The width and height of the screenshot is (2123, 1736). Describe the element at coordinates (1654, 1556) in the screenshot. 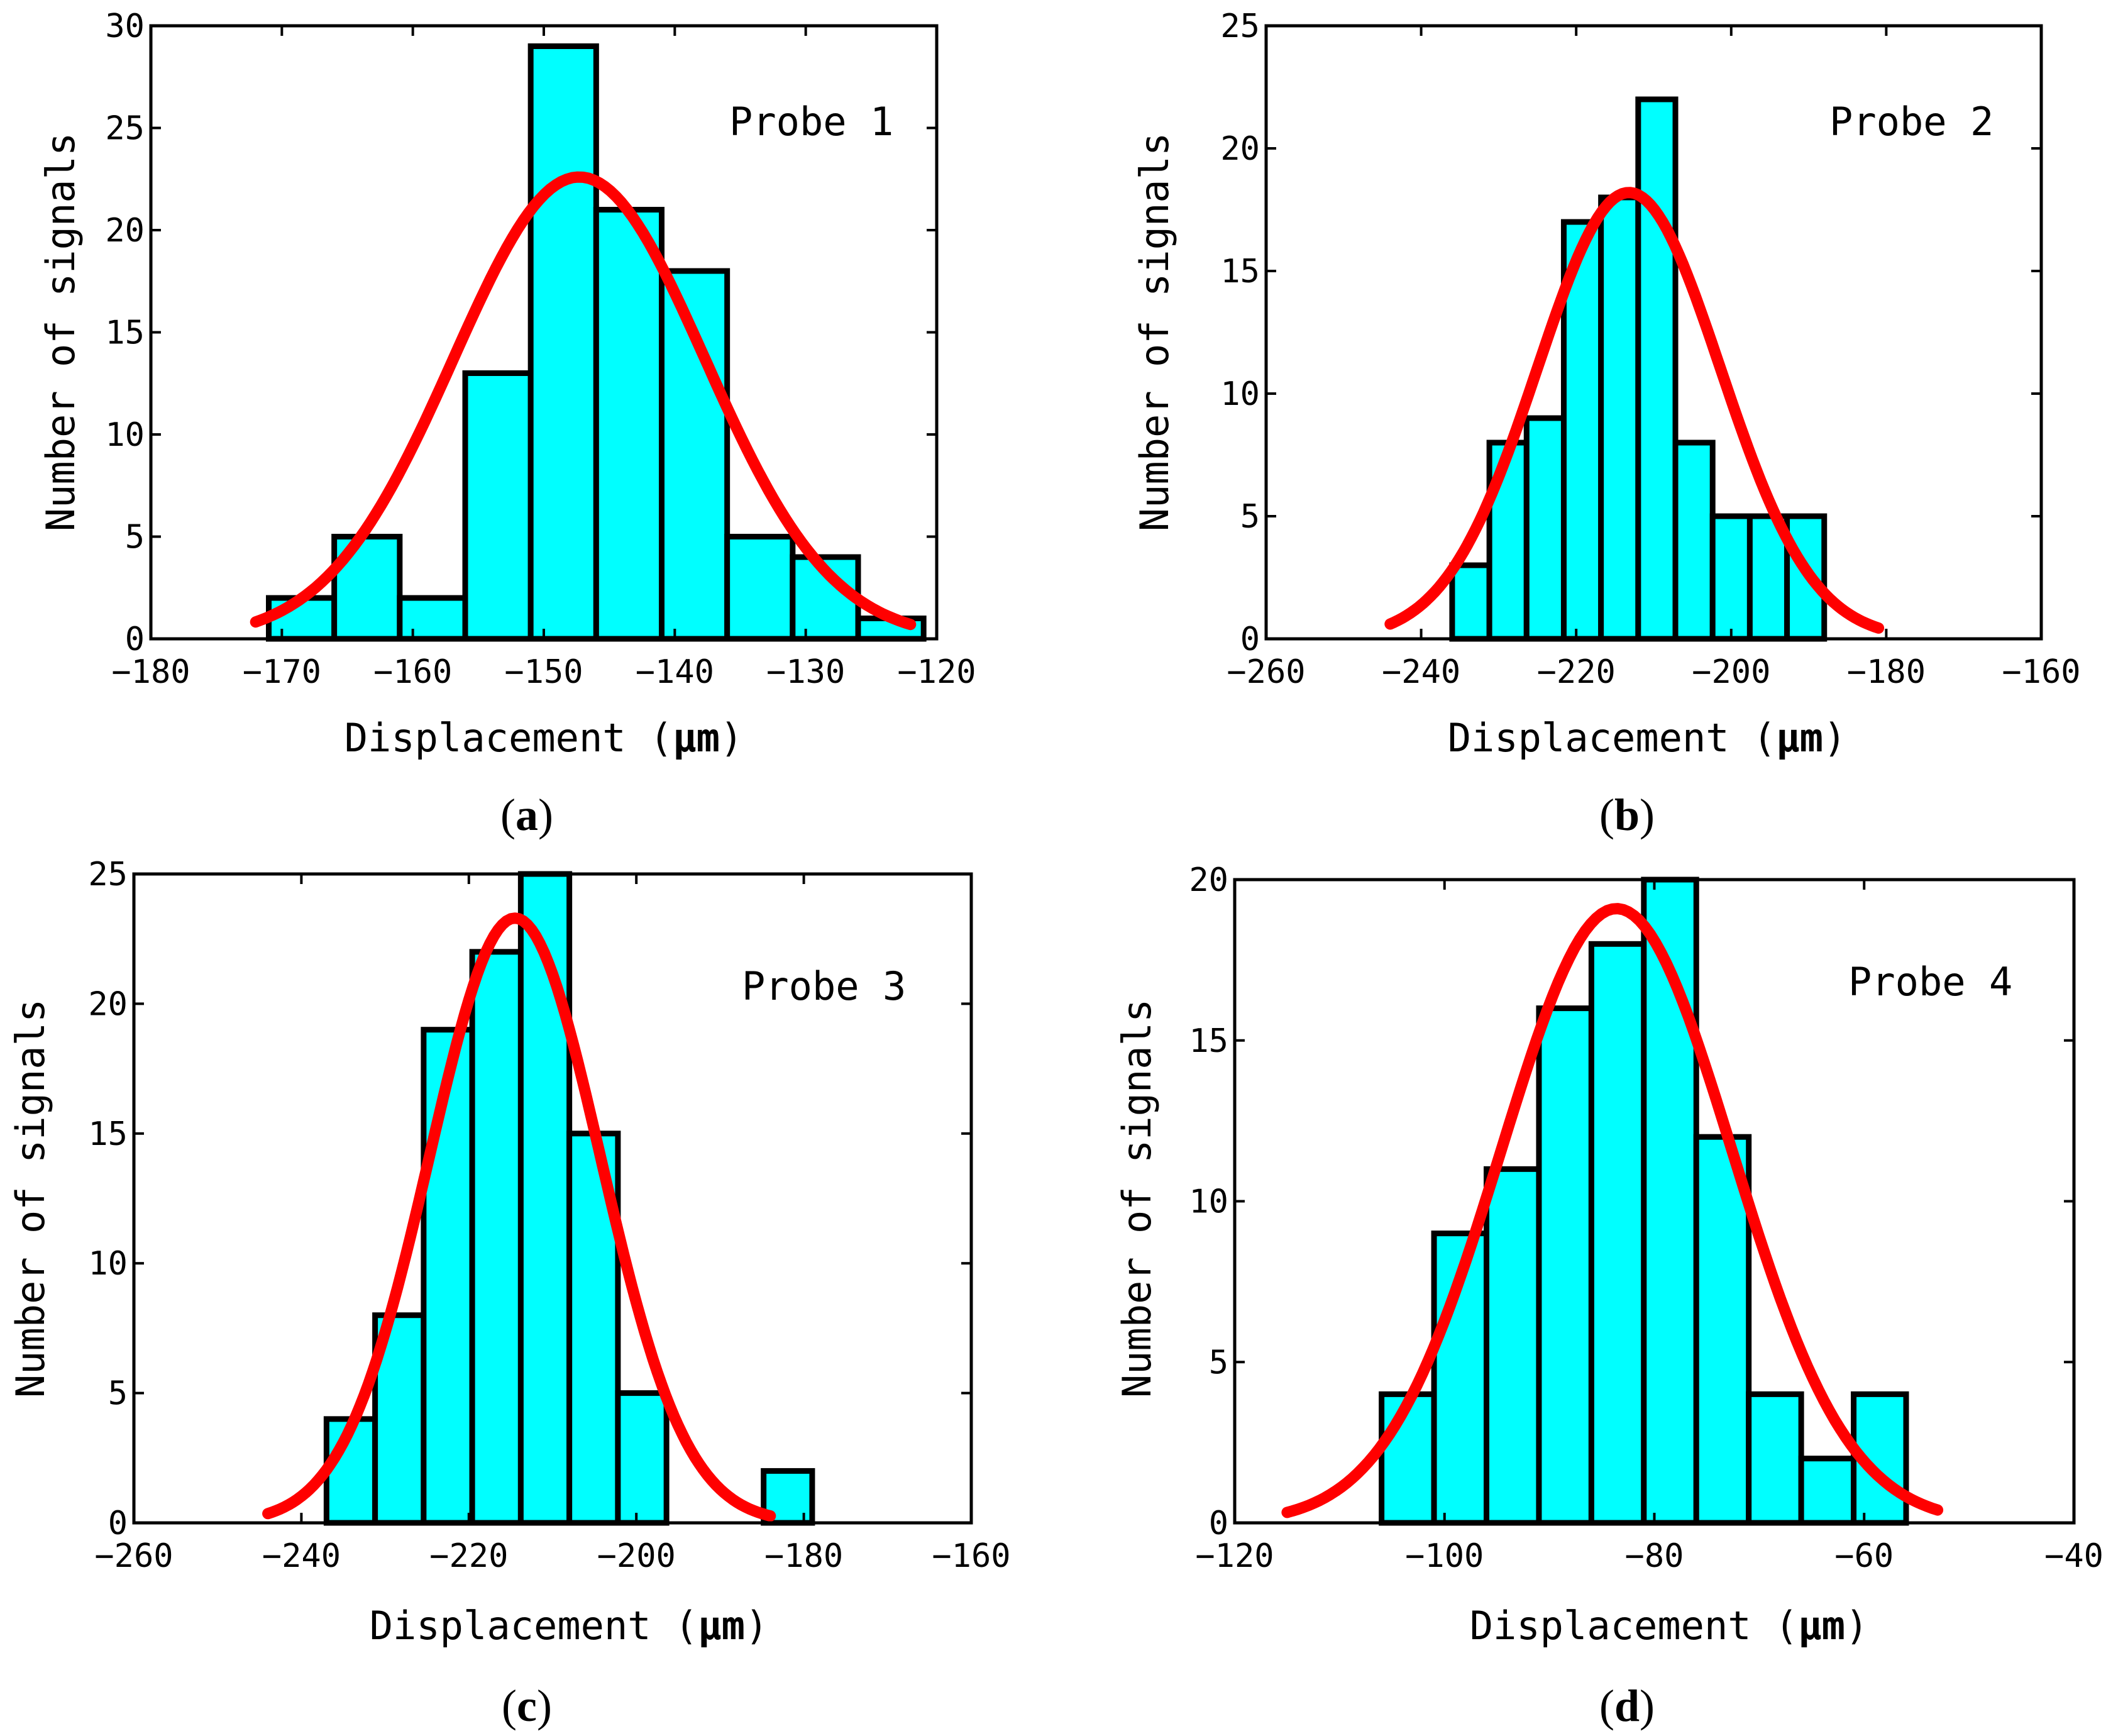

I see `x-tick-label: −80` at that location.